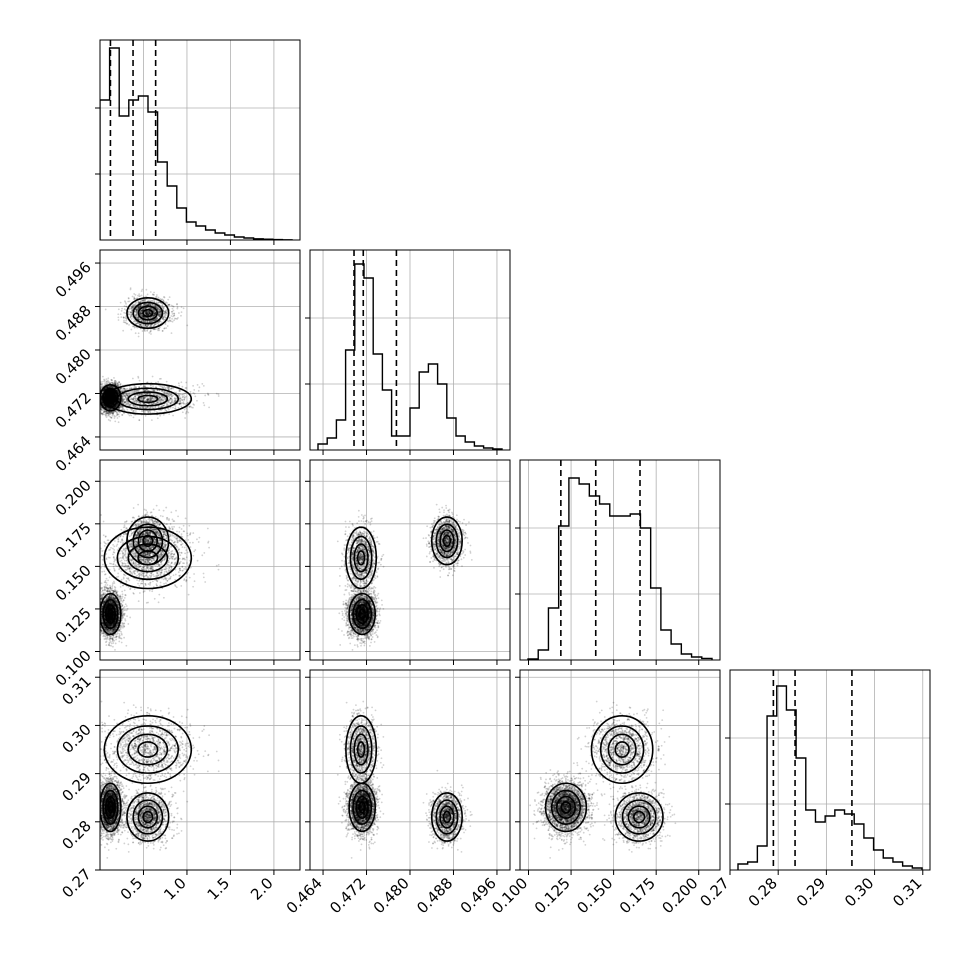 The width and height of the screenshot is (970, 970). I want to click on x-tick-label: 0.125, so click(552, 895).